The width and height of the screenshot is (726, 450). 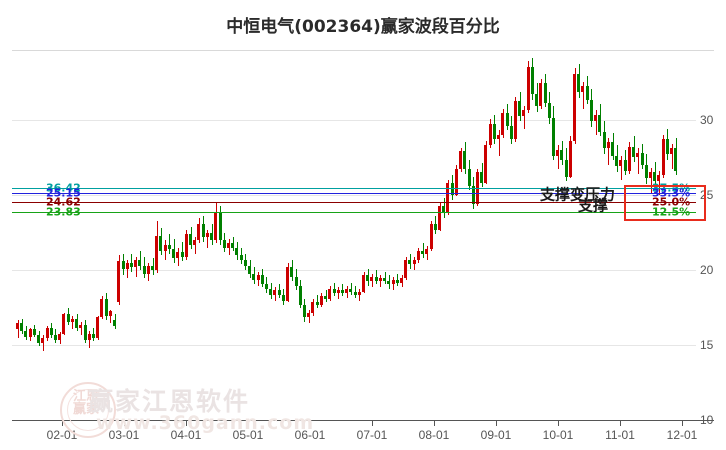 What do you see at coordinates (62, 423) in the screenshot?
I see `x-axis-tick` at bounding box center [62, 423].